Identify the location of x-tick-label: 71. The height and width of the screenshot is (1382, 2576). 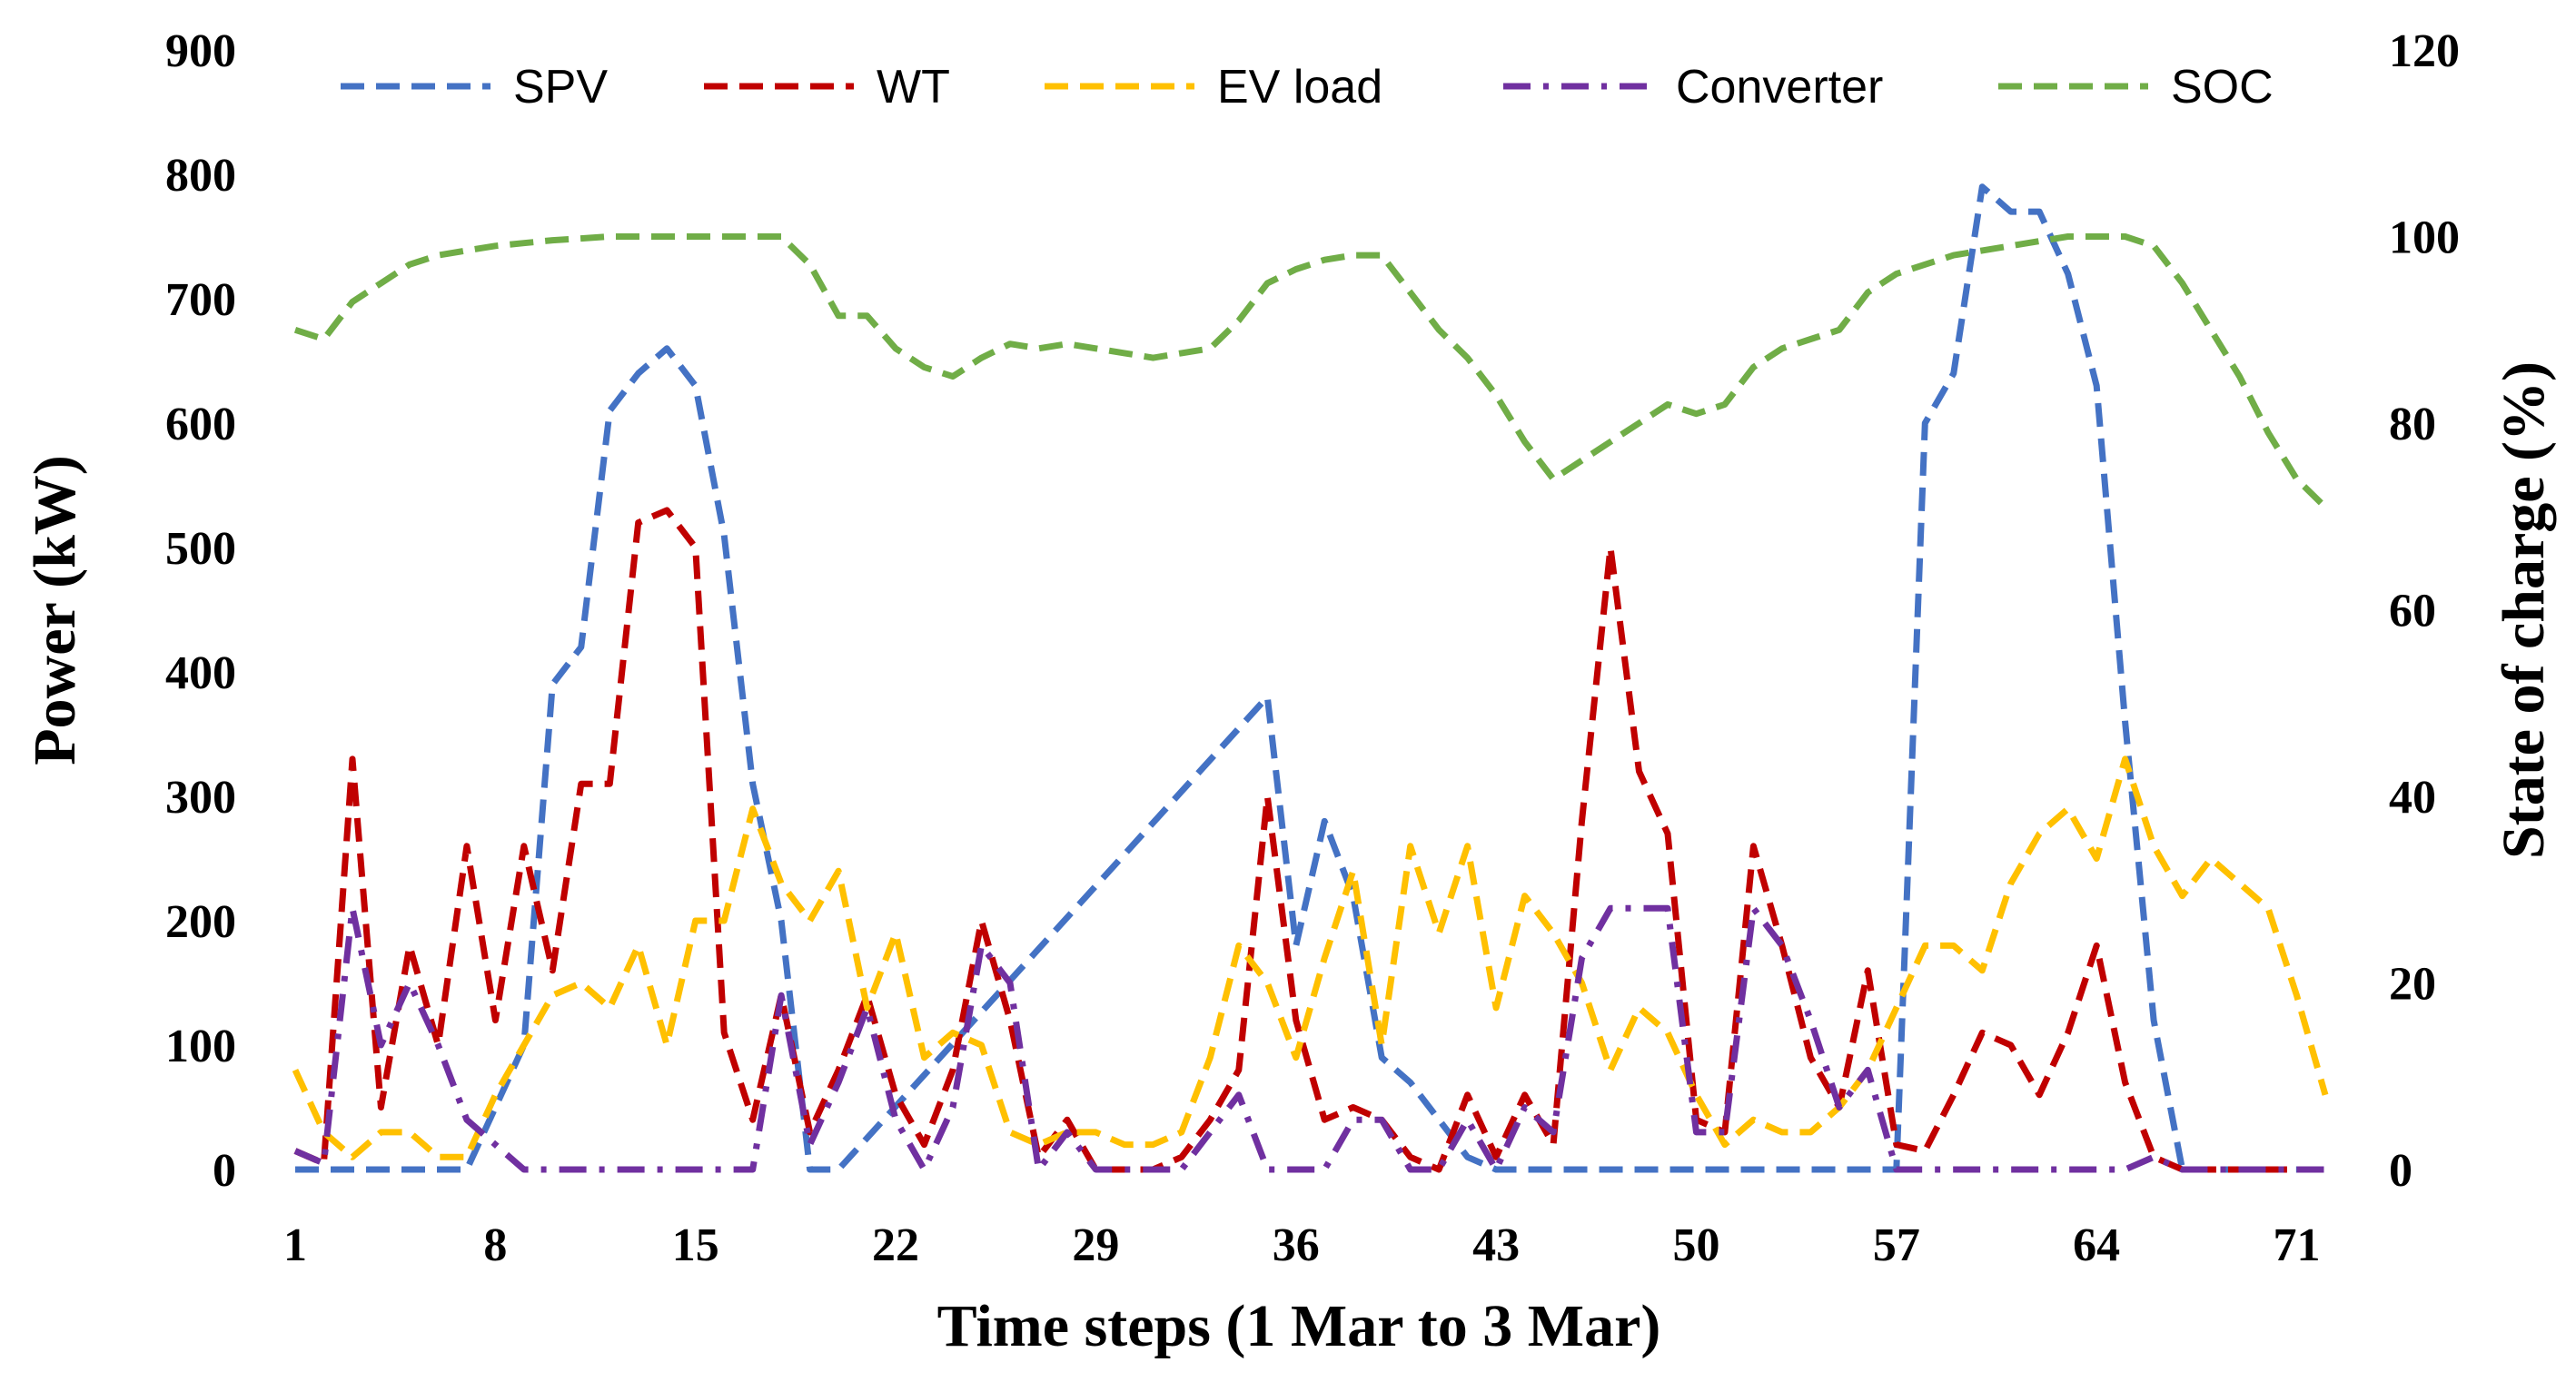
(2297, 1245).